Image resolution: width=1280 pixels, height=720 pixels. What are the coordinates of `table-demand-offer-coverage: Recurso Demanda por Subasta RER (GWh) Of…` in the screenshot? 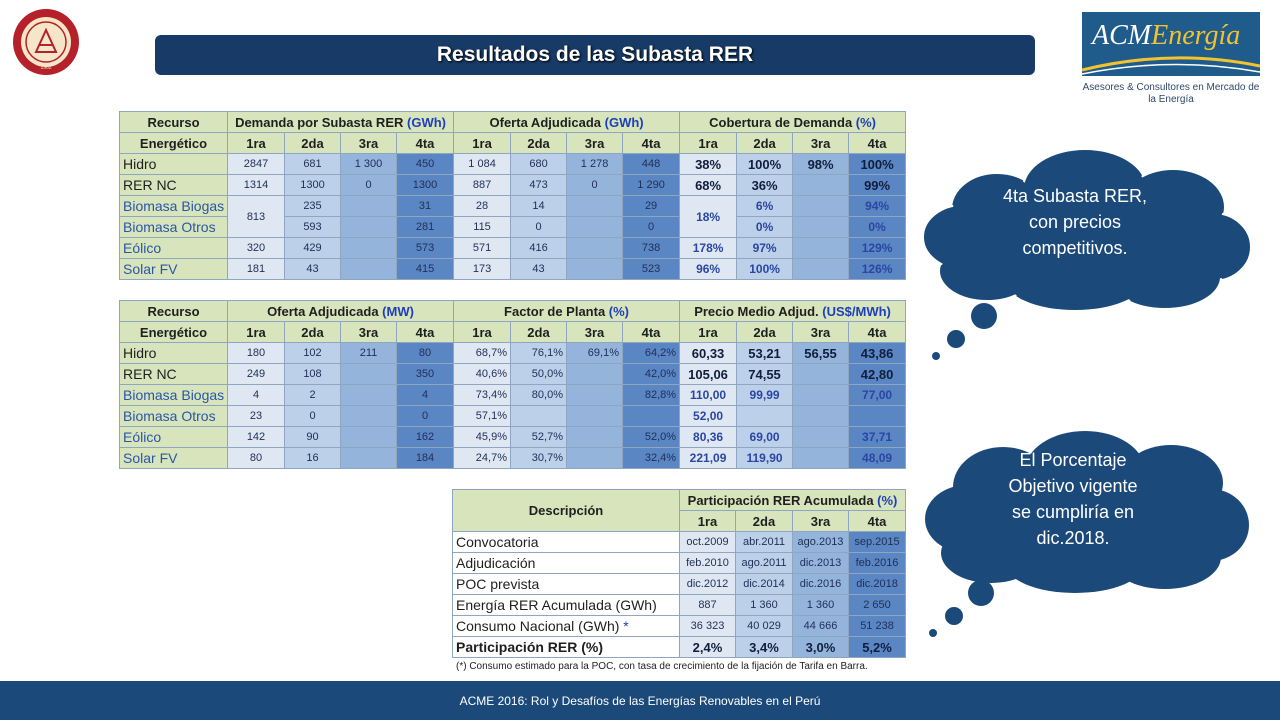 It's located at (513, 195).